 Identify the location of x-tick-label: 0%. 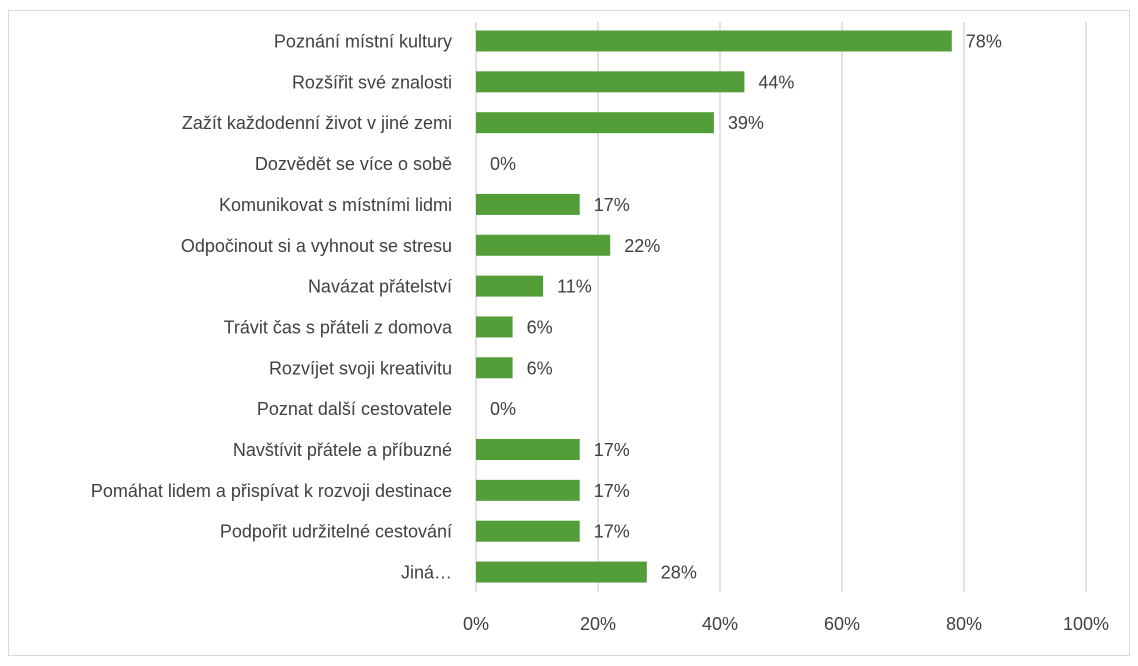
(476, 624).